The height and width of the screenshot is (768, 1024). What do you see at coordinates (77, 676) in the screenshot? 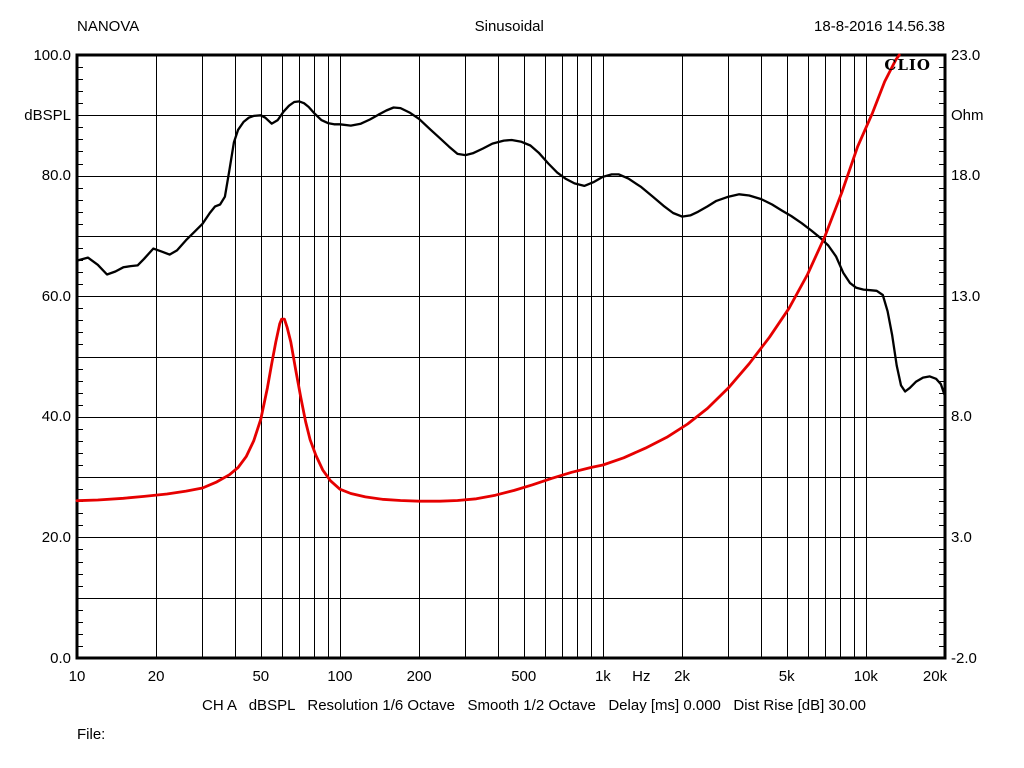
I see `x-axis-tick-label: 10` at bounding box center [77, 676].